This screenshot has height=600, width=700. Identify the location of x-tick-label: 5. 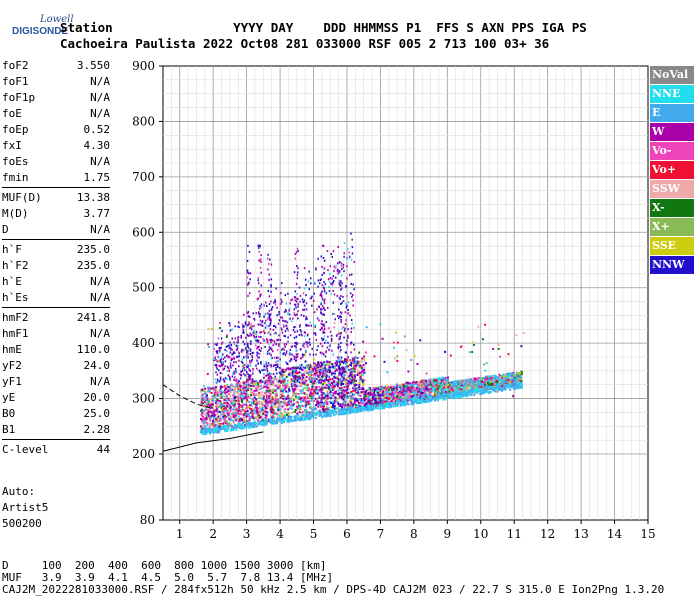
(314, 534).